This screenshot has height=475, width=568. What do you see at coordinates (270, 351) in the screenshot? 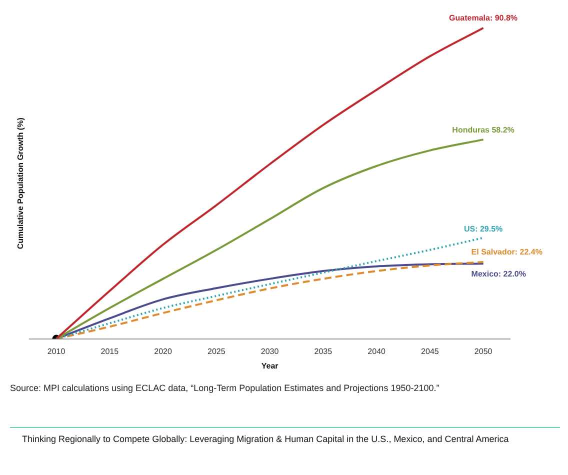
I see `x-tick-label: 2030` at bounding box center [270, 351].